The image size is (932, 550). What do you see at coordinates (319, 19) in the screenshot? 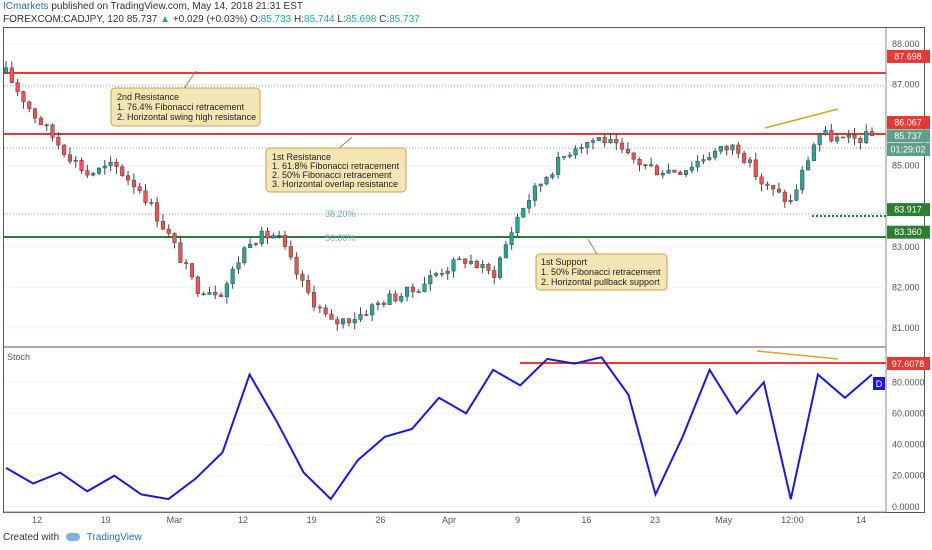
I see `high-value: 85.744` at bounding box center [319, 19].